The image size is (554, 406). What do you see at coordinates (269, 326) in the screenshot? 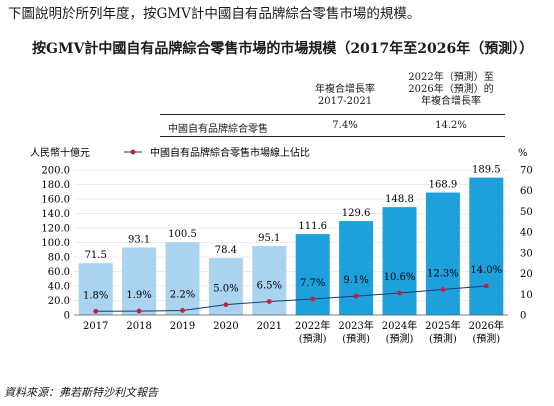
I see `x-tick-label: 2021` at bounding box center [269, 326].